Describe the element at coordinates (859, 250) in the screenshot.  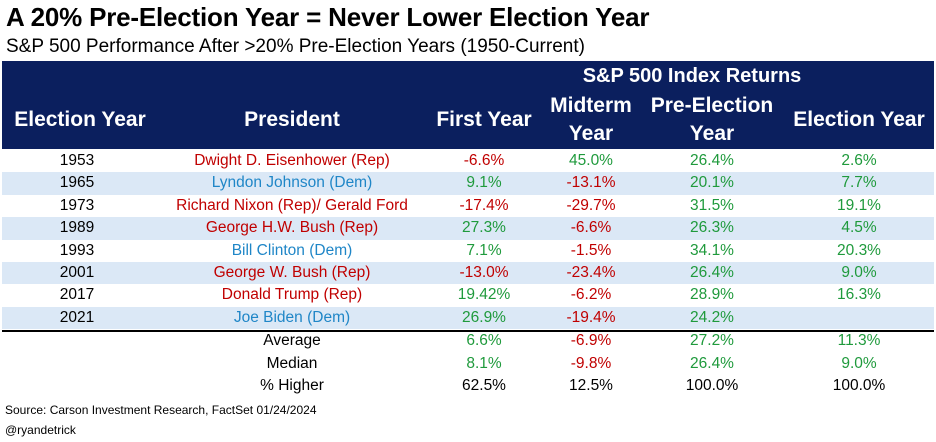
I see `cell-election-year: 20.3%` at that location.